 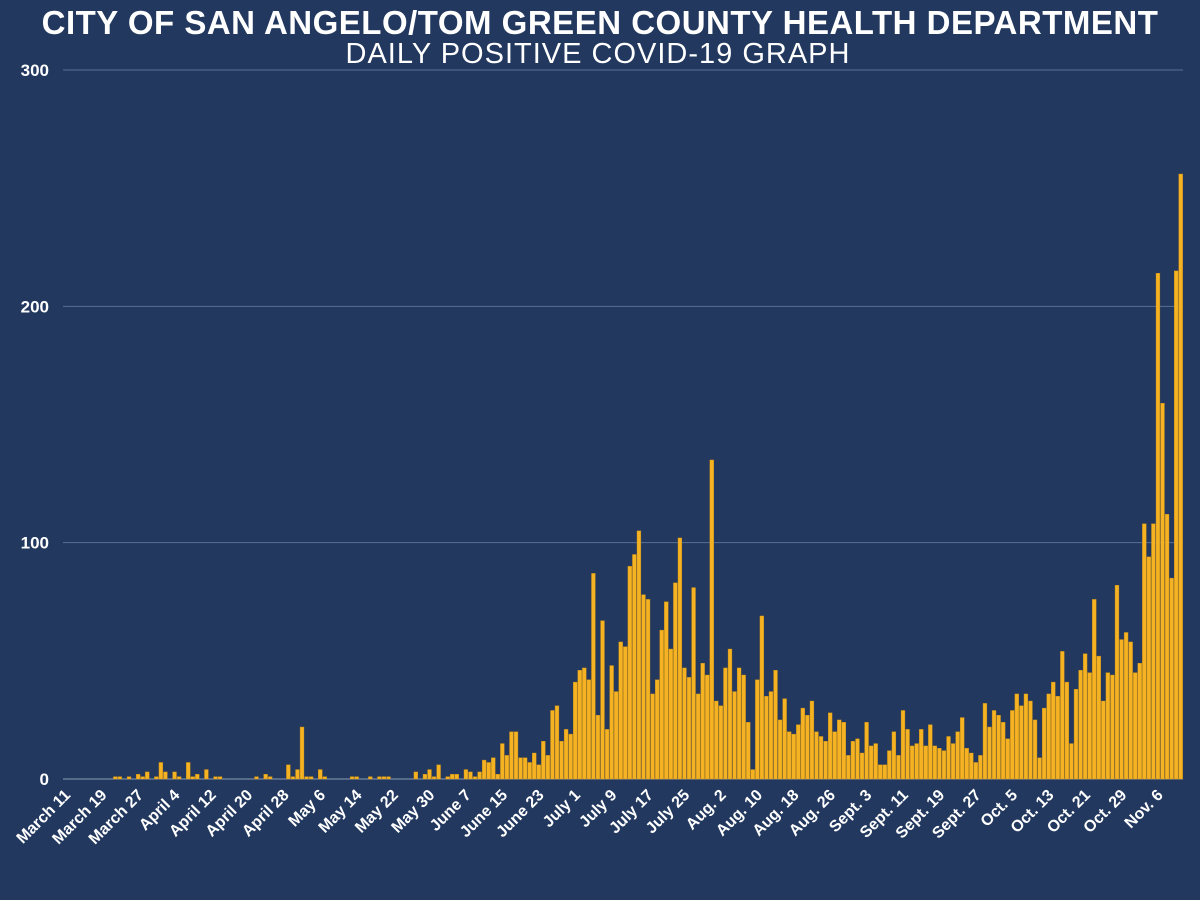 What do you see at coordinates (44, 779) in the screenshot?
I see `y-tick-label: 0` at bounding box center [44, 779].